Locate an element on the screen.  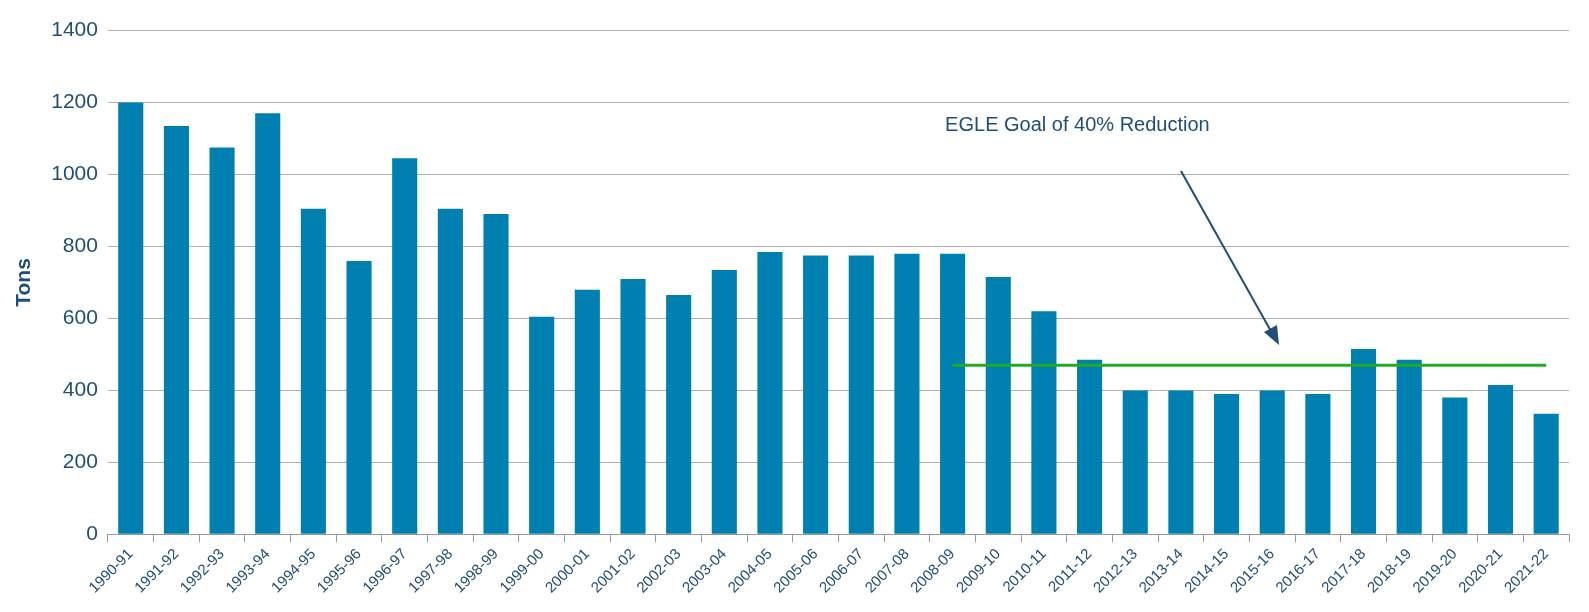
y-tick-label: 800 is located at coordinates (80, 245).